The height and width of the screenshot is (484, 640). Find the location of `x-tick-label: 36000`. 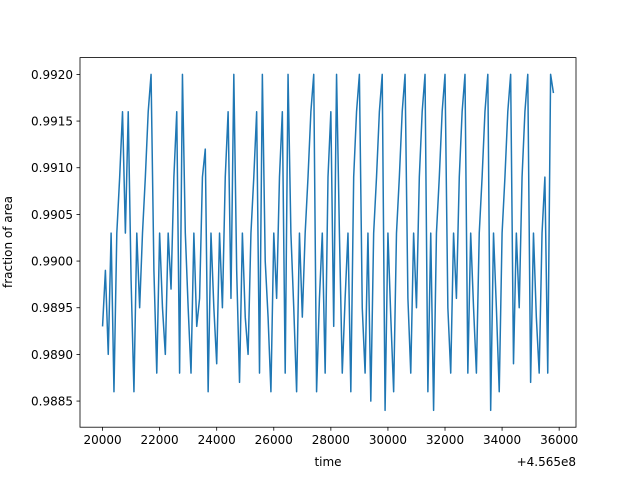

x-tick-label: 36000 is located at coordinates (559, 440).